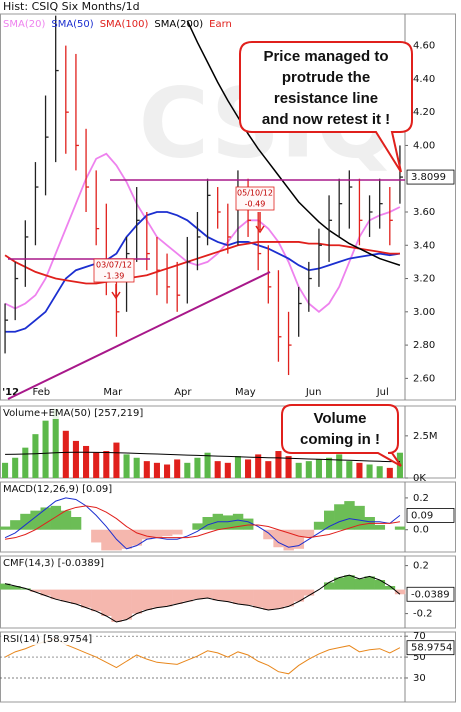 The image size is (461, 712). Describe the element at coordinates (419, 657) in the screenshot. I see `y-tick-label: 50` at that location.